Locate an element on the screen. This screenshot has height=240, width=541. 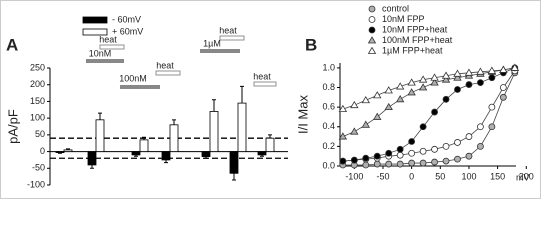
x-tick-label: -50 is located at coordinates (382, 176).